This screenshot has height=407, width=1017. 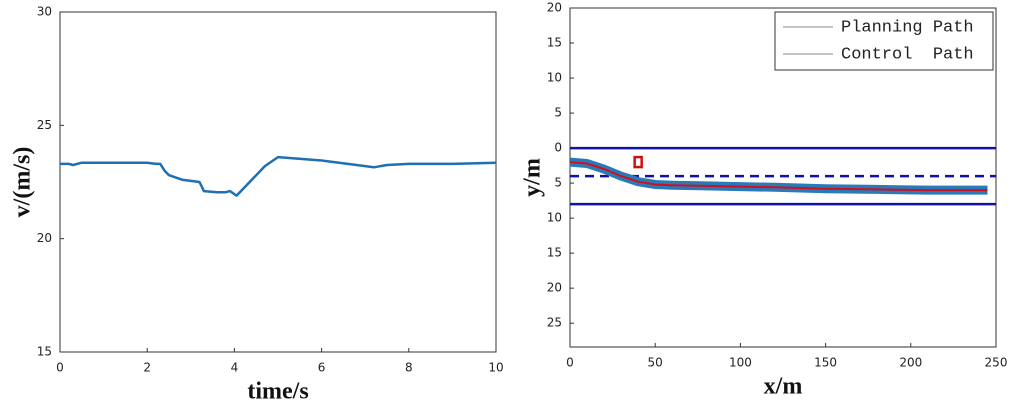 I want to click on x-tick-label: 200, so click(x=910, y=363).